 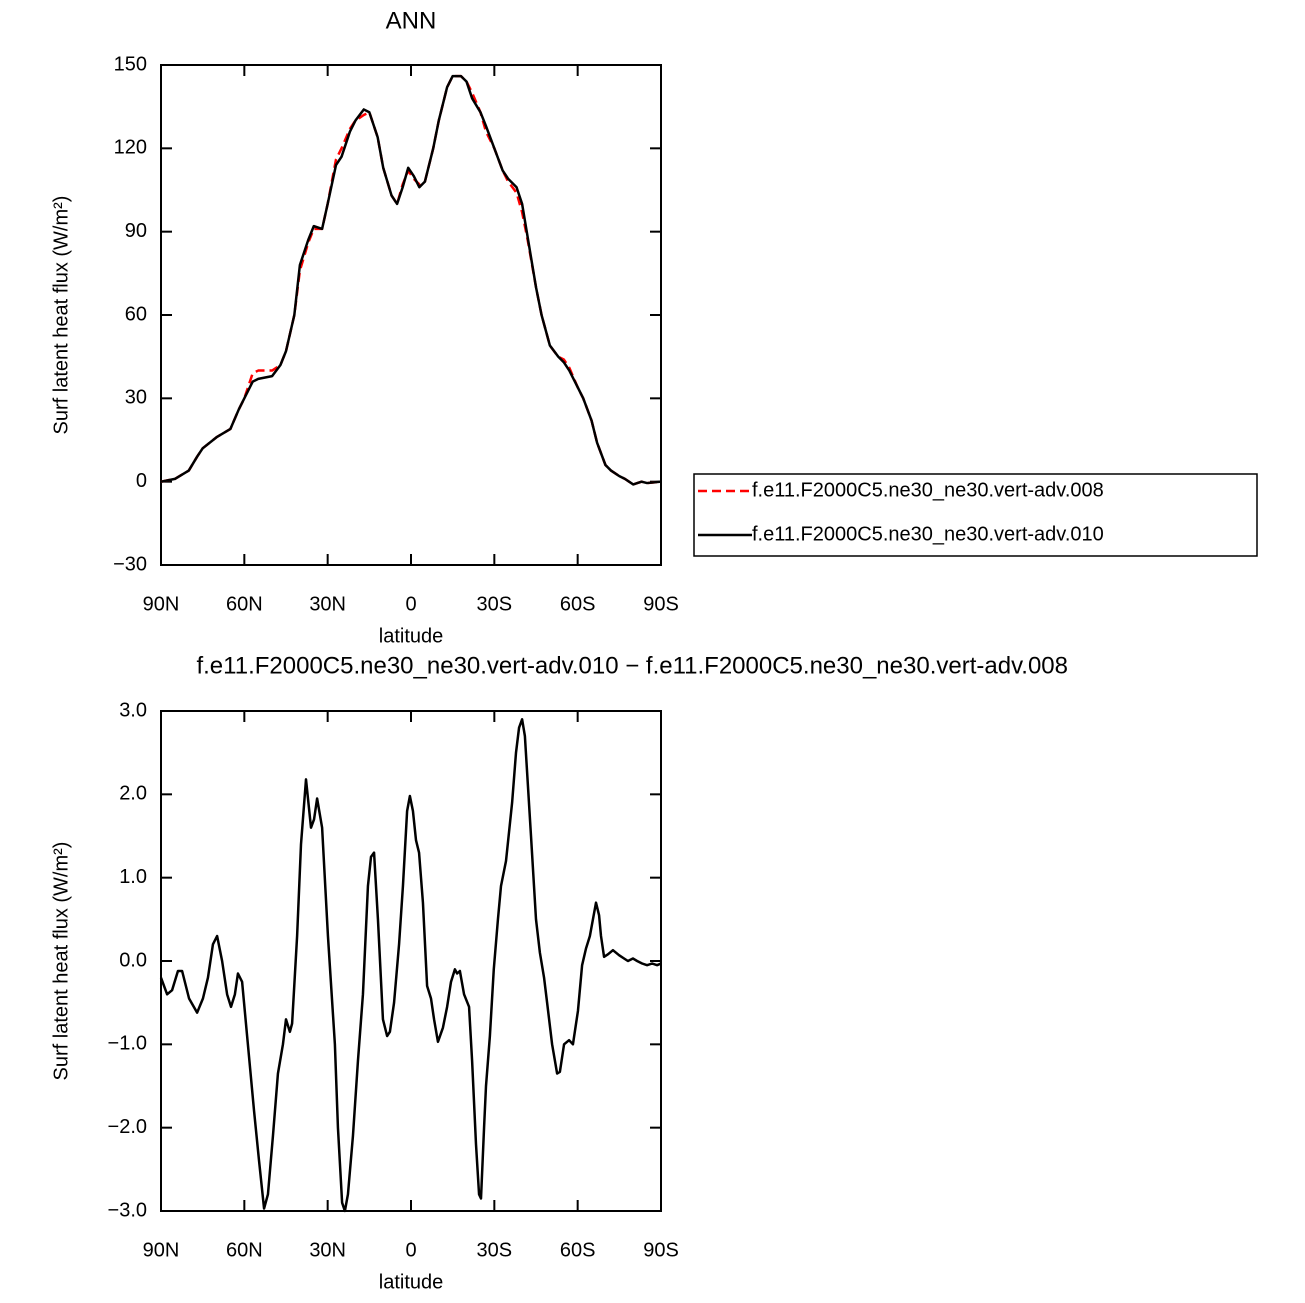 I want to click on y-tick-label: 2.0, so click(x=133, y=794).